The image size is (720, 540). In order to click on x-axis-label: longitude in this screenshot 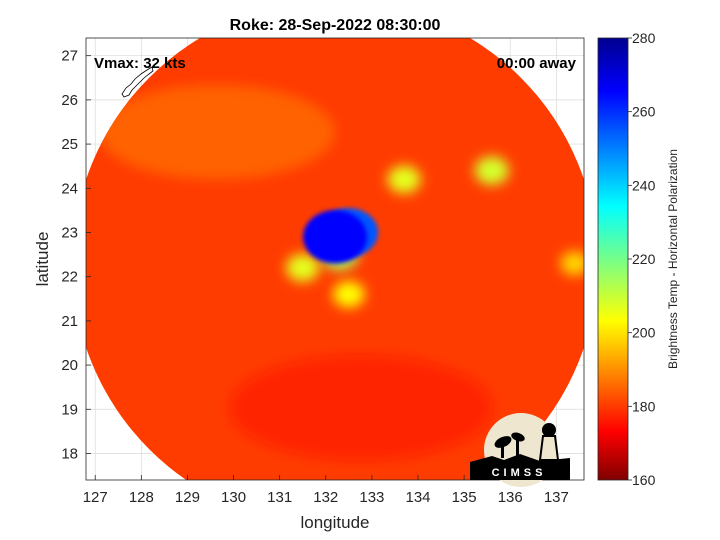, I will do `click(334, 522)`.